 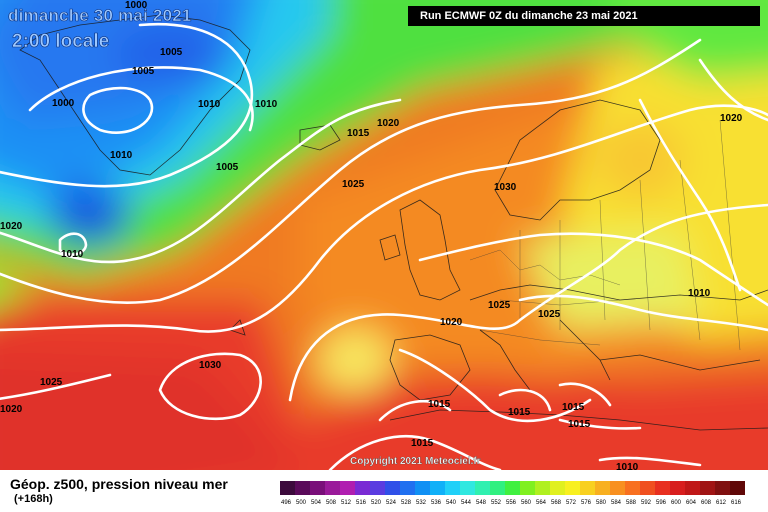 I want to click on lead-time-label: (+168h), so click(x=33, y=499).